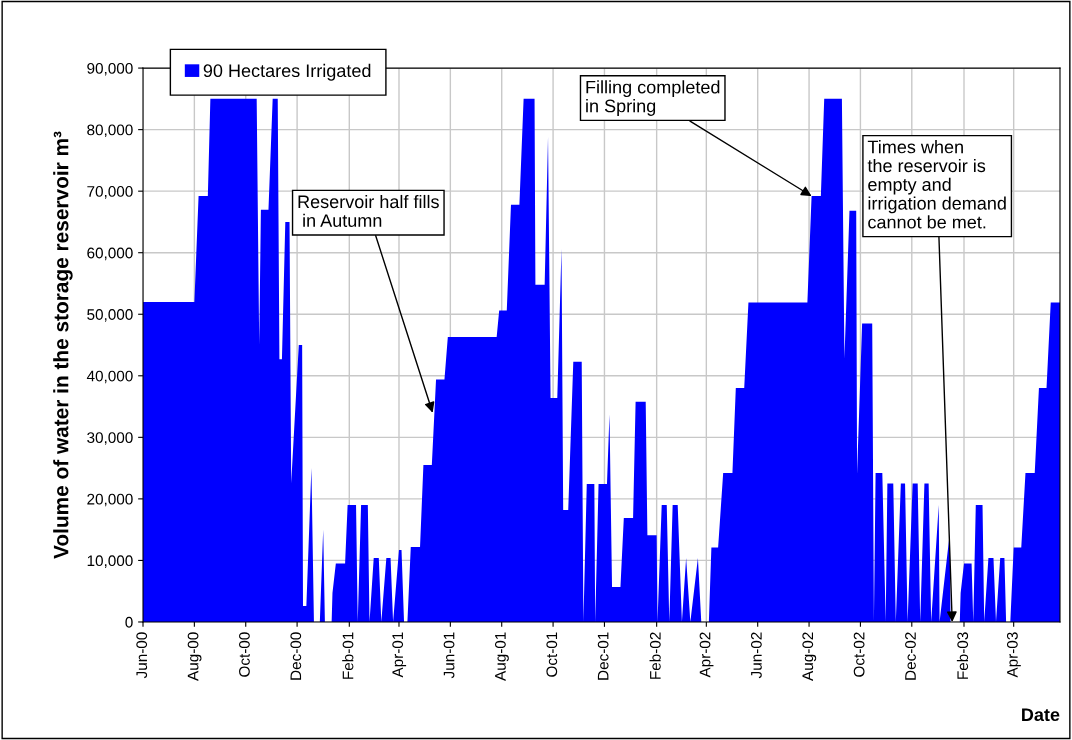 This screenshot has width=1072, height=740. I want to click on x-tick-label: Dec-01, so click(603, 656).